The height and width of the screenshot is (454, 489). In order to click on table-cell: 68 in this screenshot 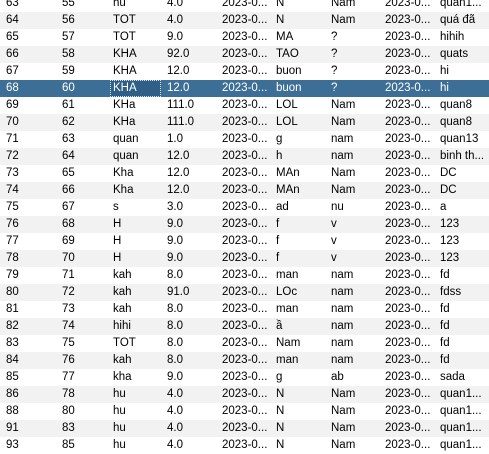, I will do `click(12, 88)`.